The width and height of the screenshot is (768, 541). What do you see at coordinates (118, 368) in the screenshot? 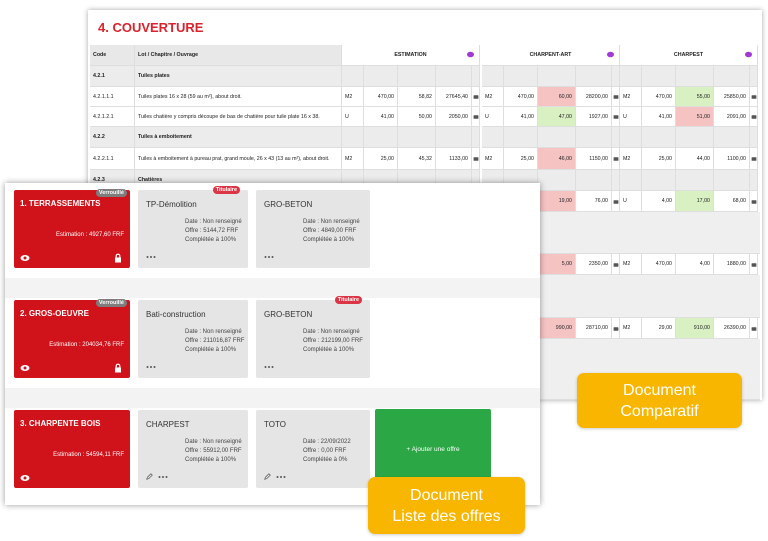
I see `lock-icon` at bounding box center [118, 368].